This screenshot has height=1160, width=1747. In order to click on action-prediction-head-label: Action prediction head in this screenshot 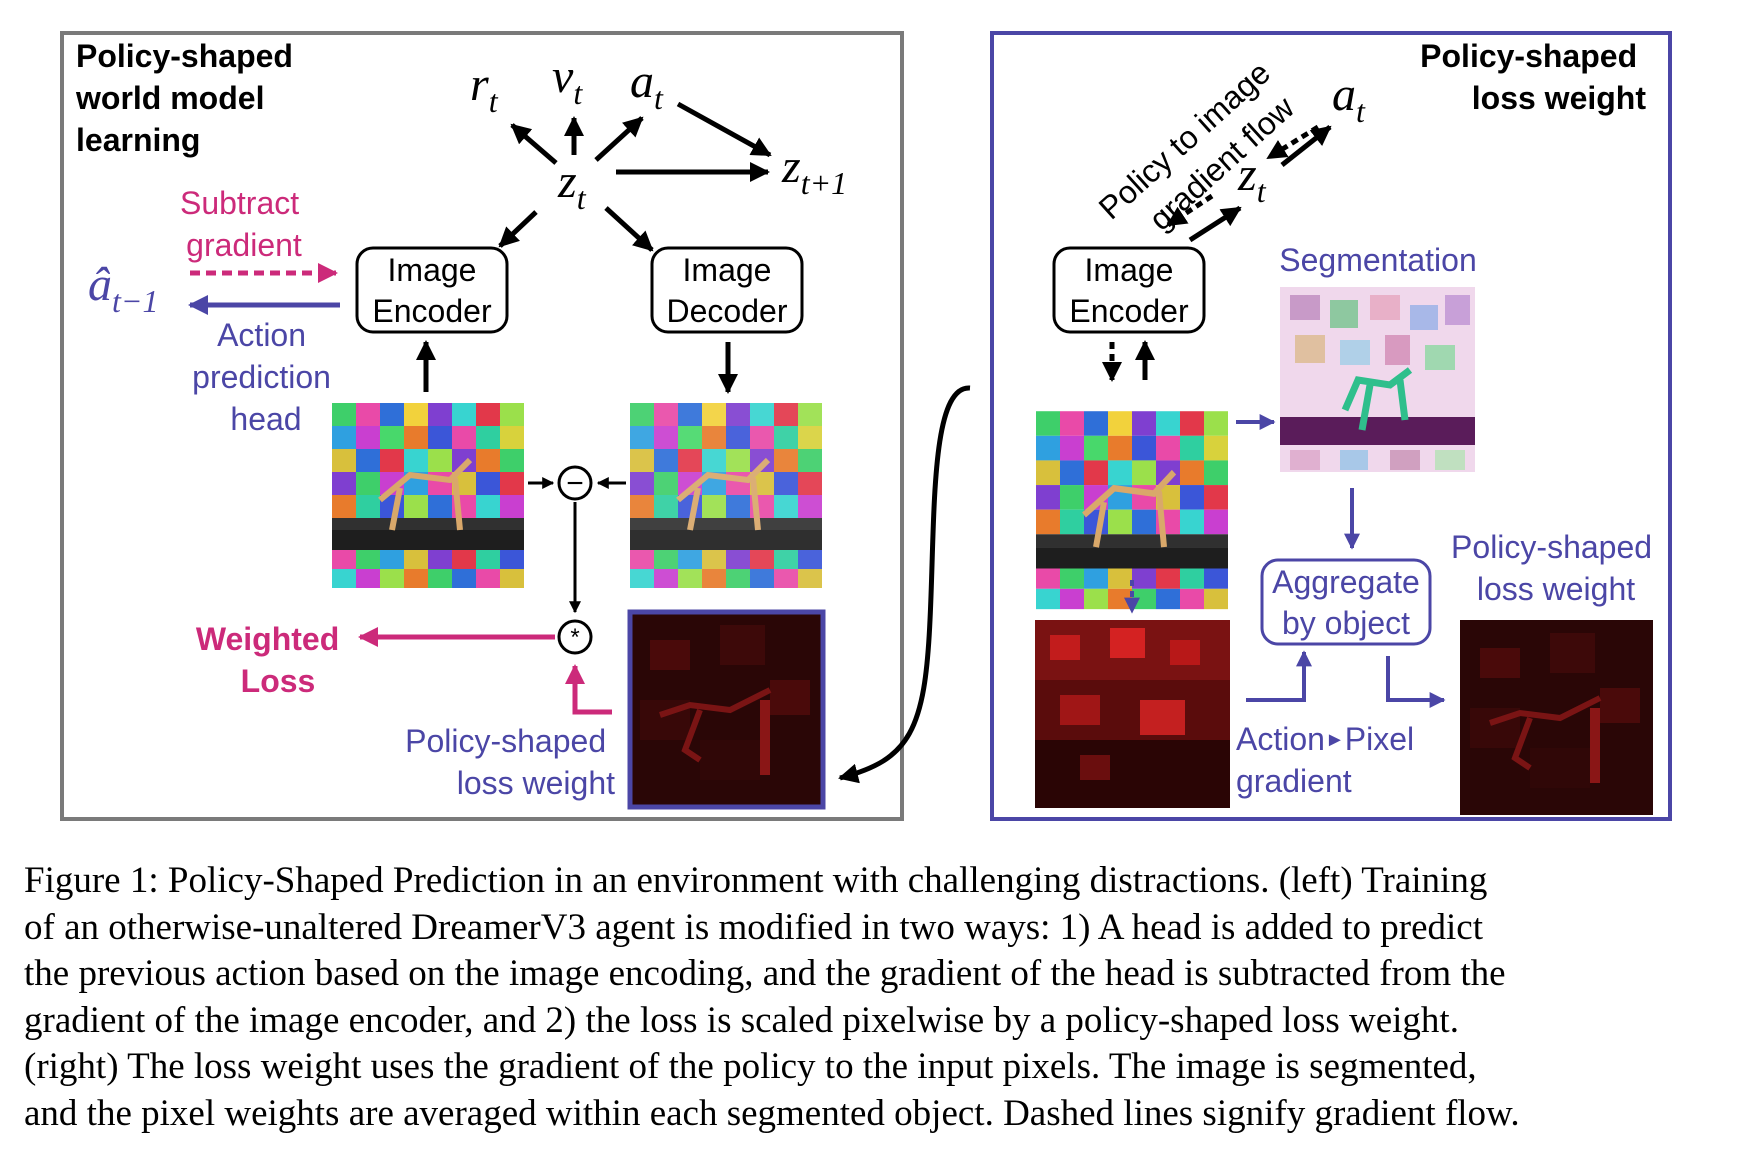, I will do `click(266, 377)`.